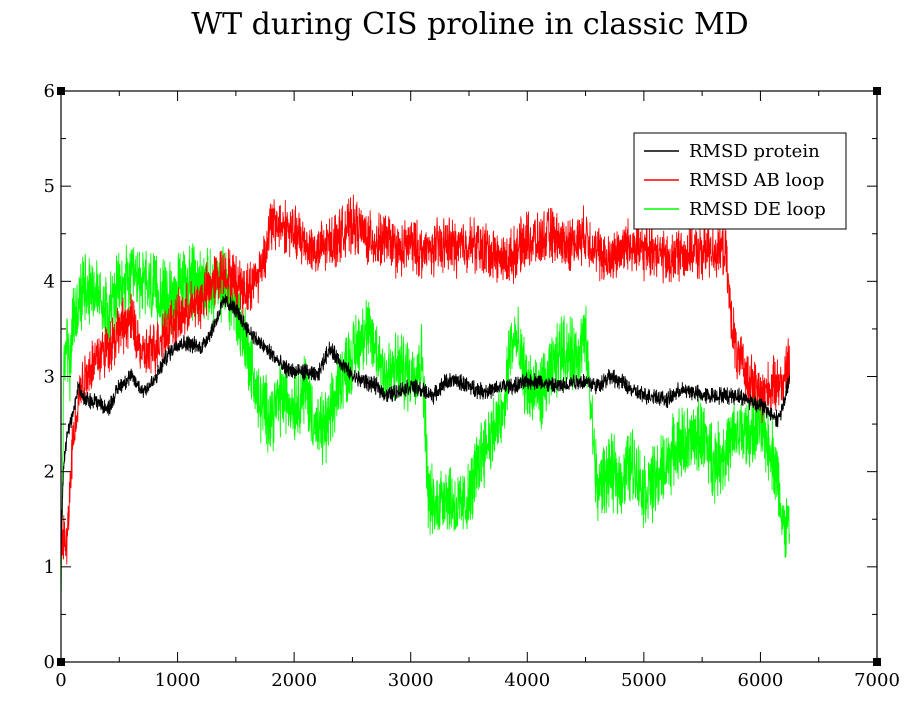 The width and height of the screenshot is (920, 703). I want to click on legend-label-1: RMSD AB loop, so click(756, 180).